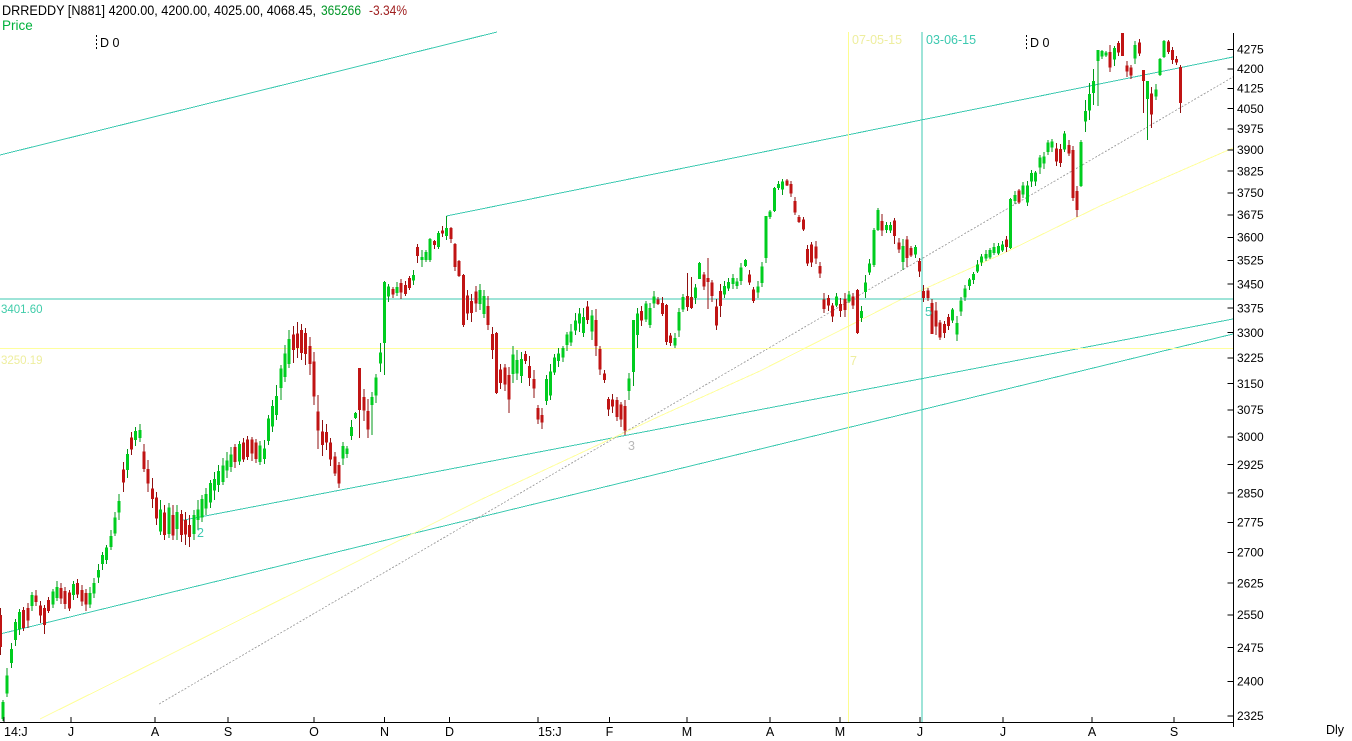 The image size is (1352, 741). I want to click on svg-text: 2850, so click(1250, 493).